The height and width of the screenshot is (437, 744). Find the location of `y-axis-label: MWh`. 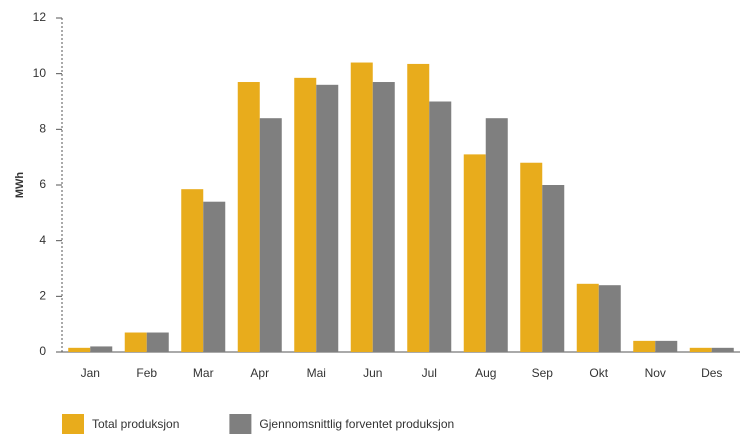

y-axis-label: MWh is located at coordinates (20, 185).